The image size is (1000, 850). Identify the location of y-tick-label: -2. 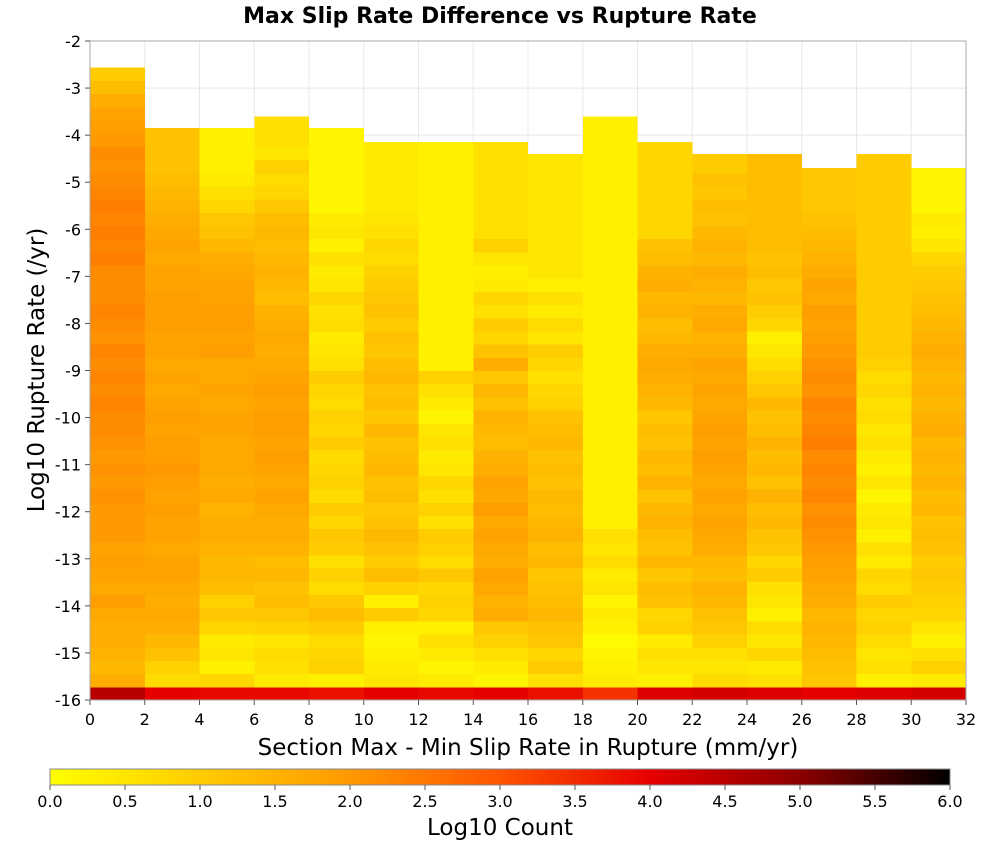
(73, 41).